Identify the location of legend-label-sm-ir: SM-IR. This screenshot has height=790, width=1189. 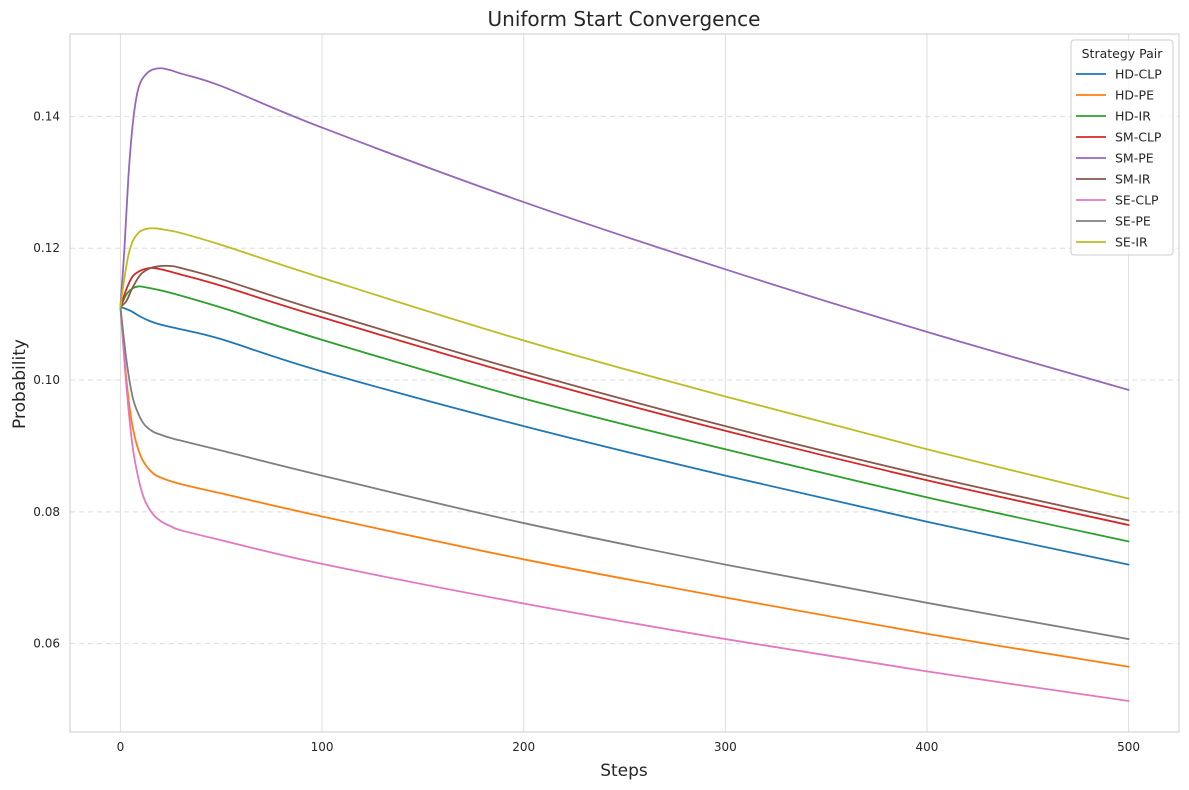
(1133, 179).